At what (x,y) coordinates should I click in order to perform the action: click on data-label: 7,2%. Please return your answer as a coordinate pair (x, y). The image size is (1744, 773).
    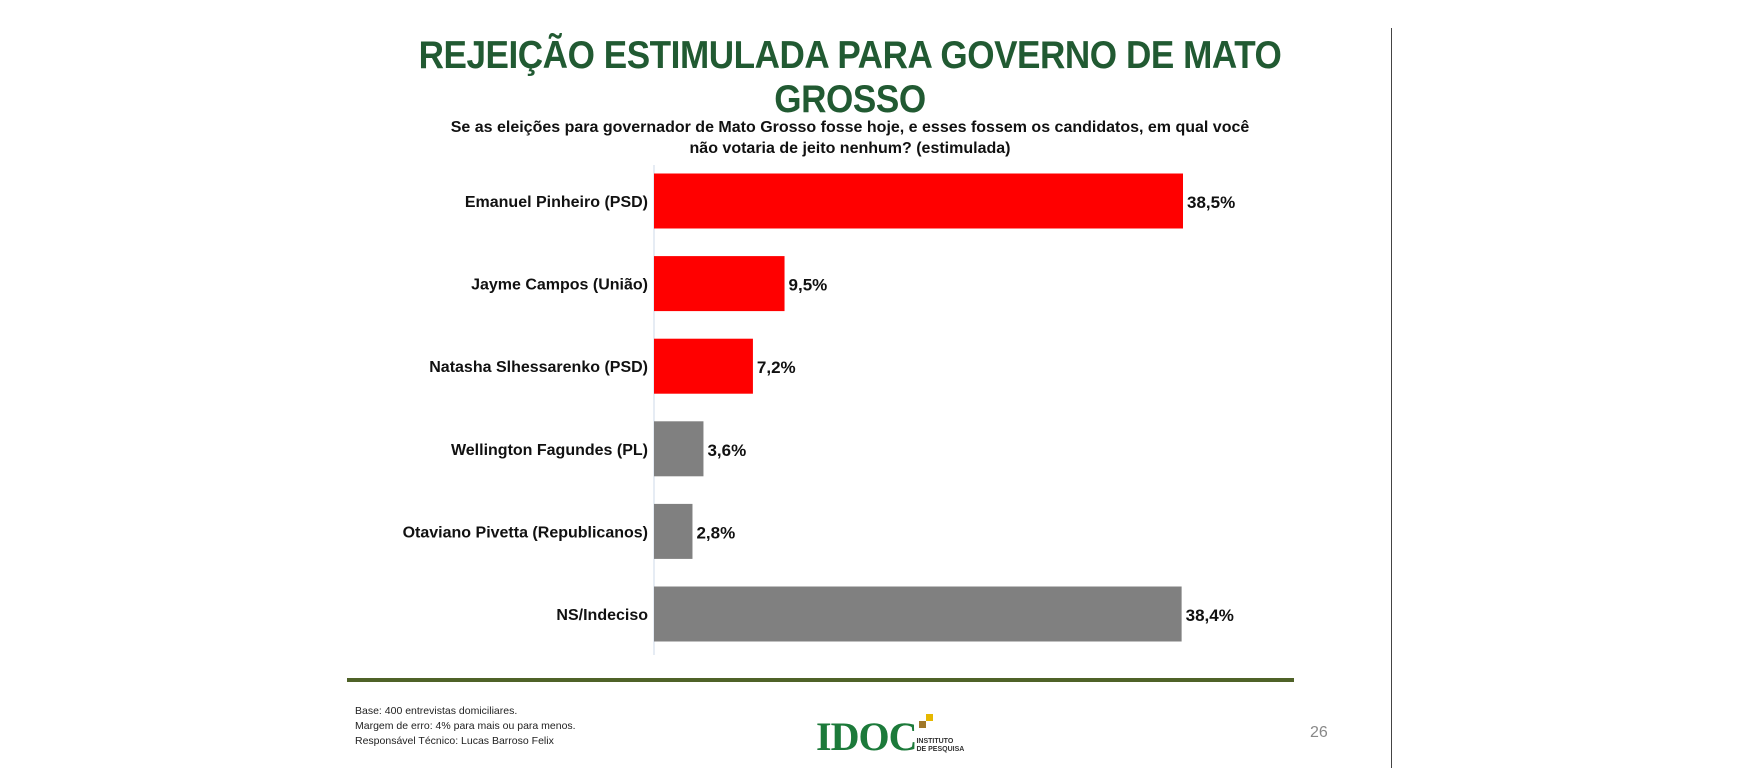
    Looking at the image, I should click on (776, 367).